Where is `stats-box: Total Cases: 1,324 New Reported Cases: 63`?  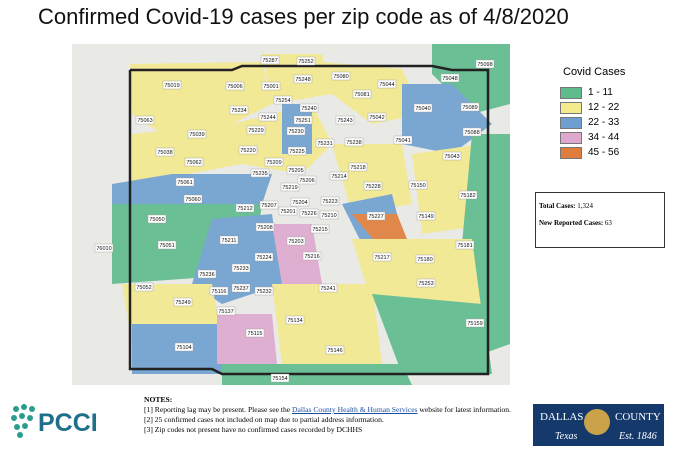 stats-box: Total Cases: 1,324 New Reported Cases: 63 is located at coordinates (600, 220).